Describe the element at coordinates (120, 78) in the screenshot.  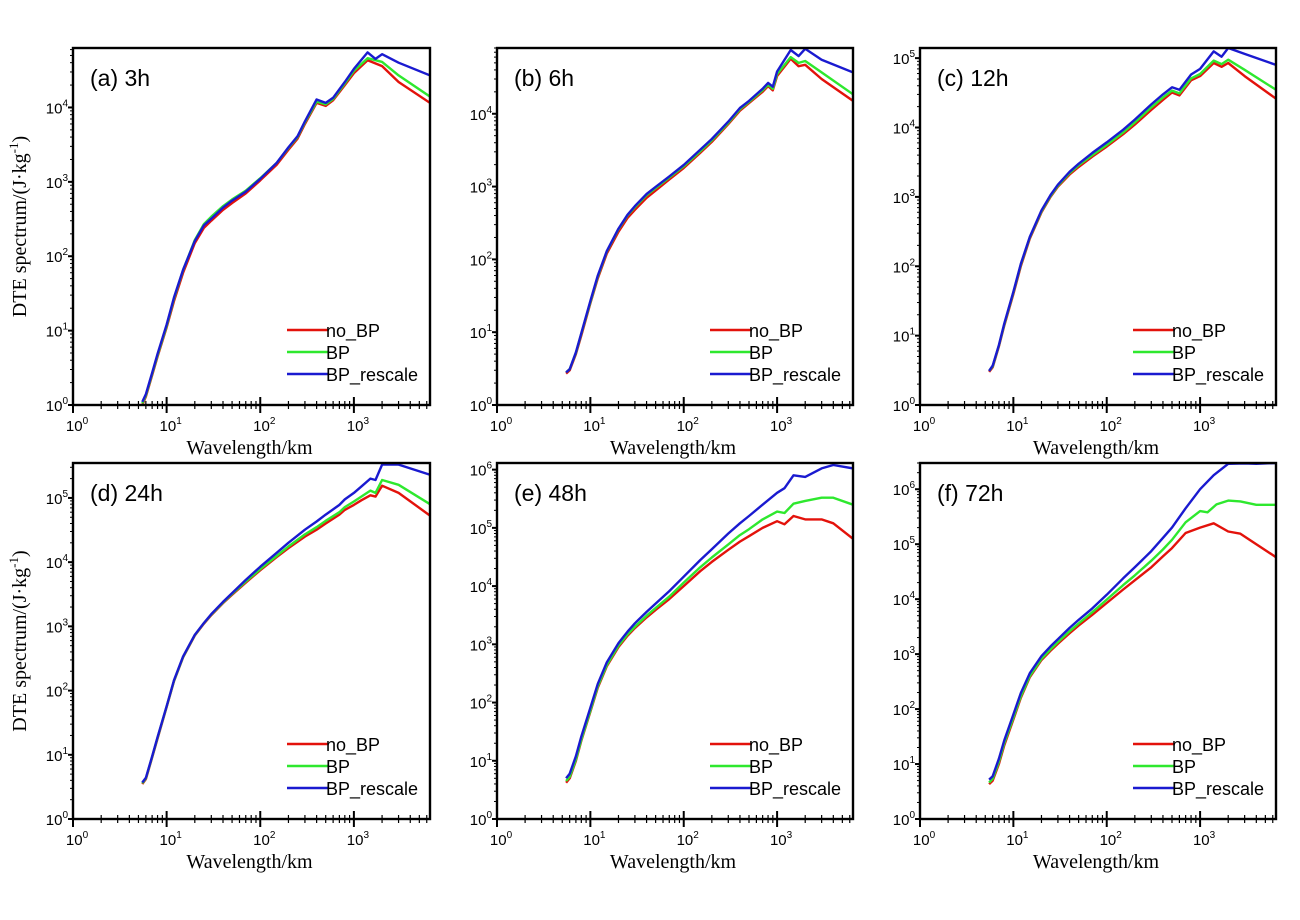
I see `panel-title: (a) 3h` at that location.